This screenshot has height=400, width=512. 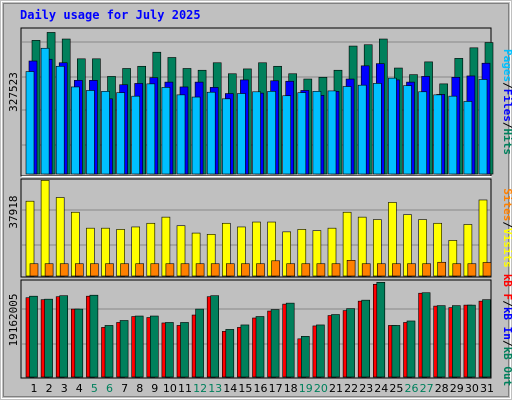 What do you see at coordinates (261, 388) in the screenshot?
I see `day-label: 16` at bounding box center [261, 388].